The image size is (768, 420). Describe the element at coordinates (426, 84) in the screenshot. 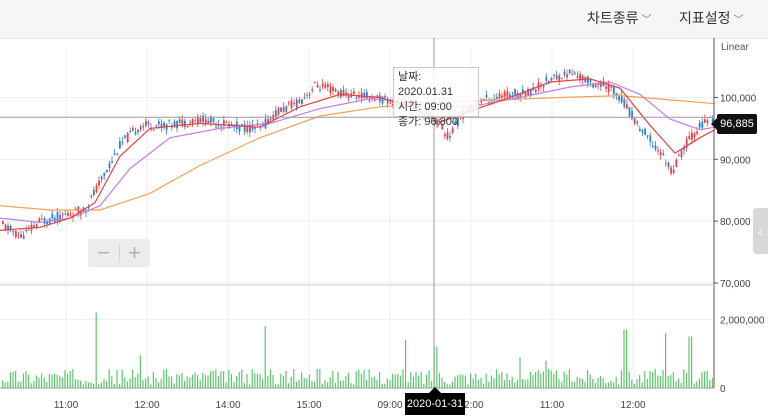

I see `tooltip-date: 날짜: 2020.01.31` at that location.